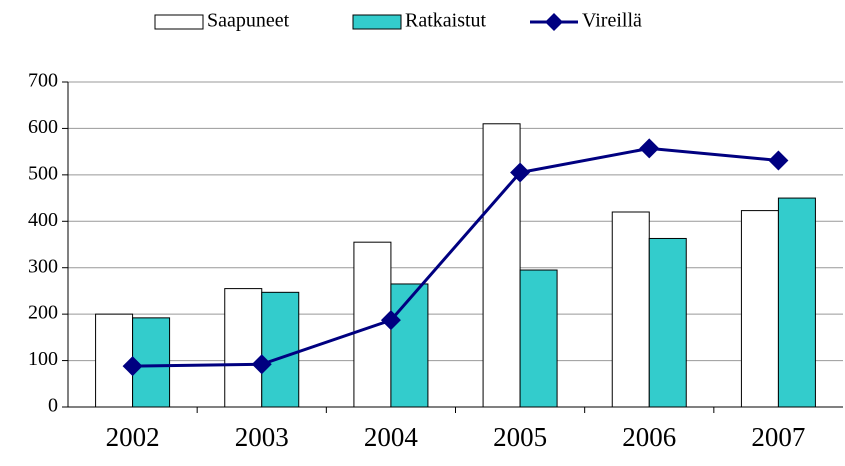  What do you see at coordinates (43, 313) in the screenshot?
I see `y-tick-label: 200` at bounding box center [43, 313].